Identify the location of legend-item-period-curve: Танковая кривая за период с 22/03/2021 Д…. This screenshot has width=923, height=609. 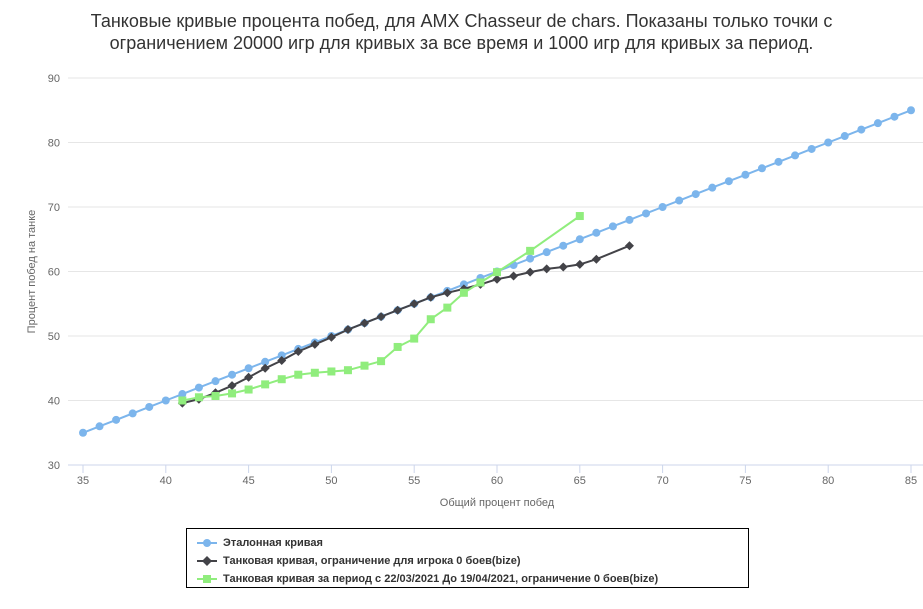
(472, 579).